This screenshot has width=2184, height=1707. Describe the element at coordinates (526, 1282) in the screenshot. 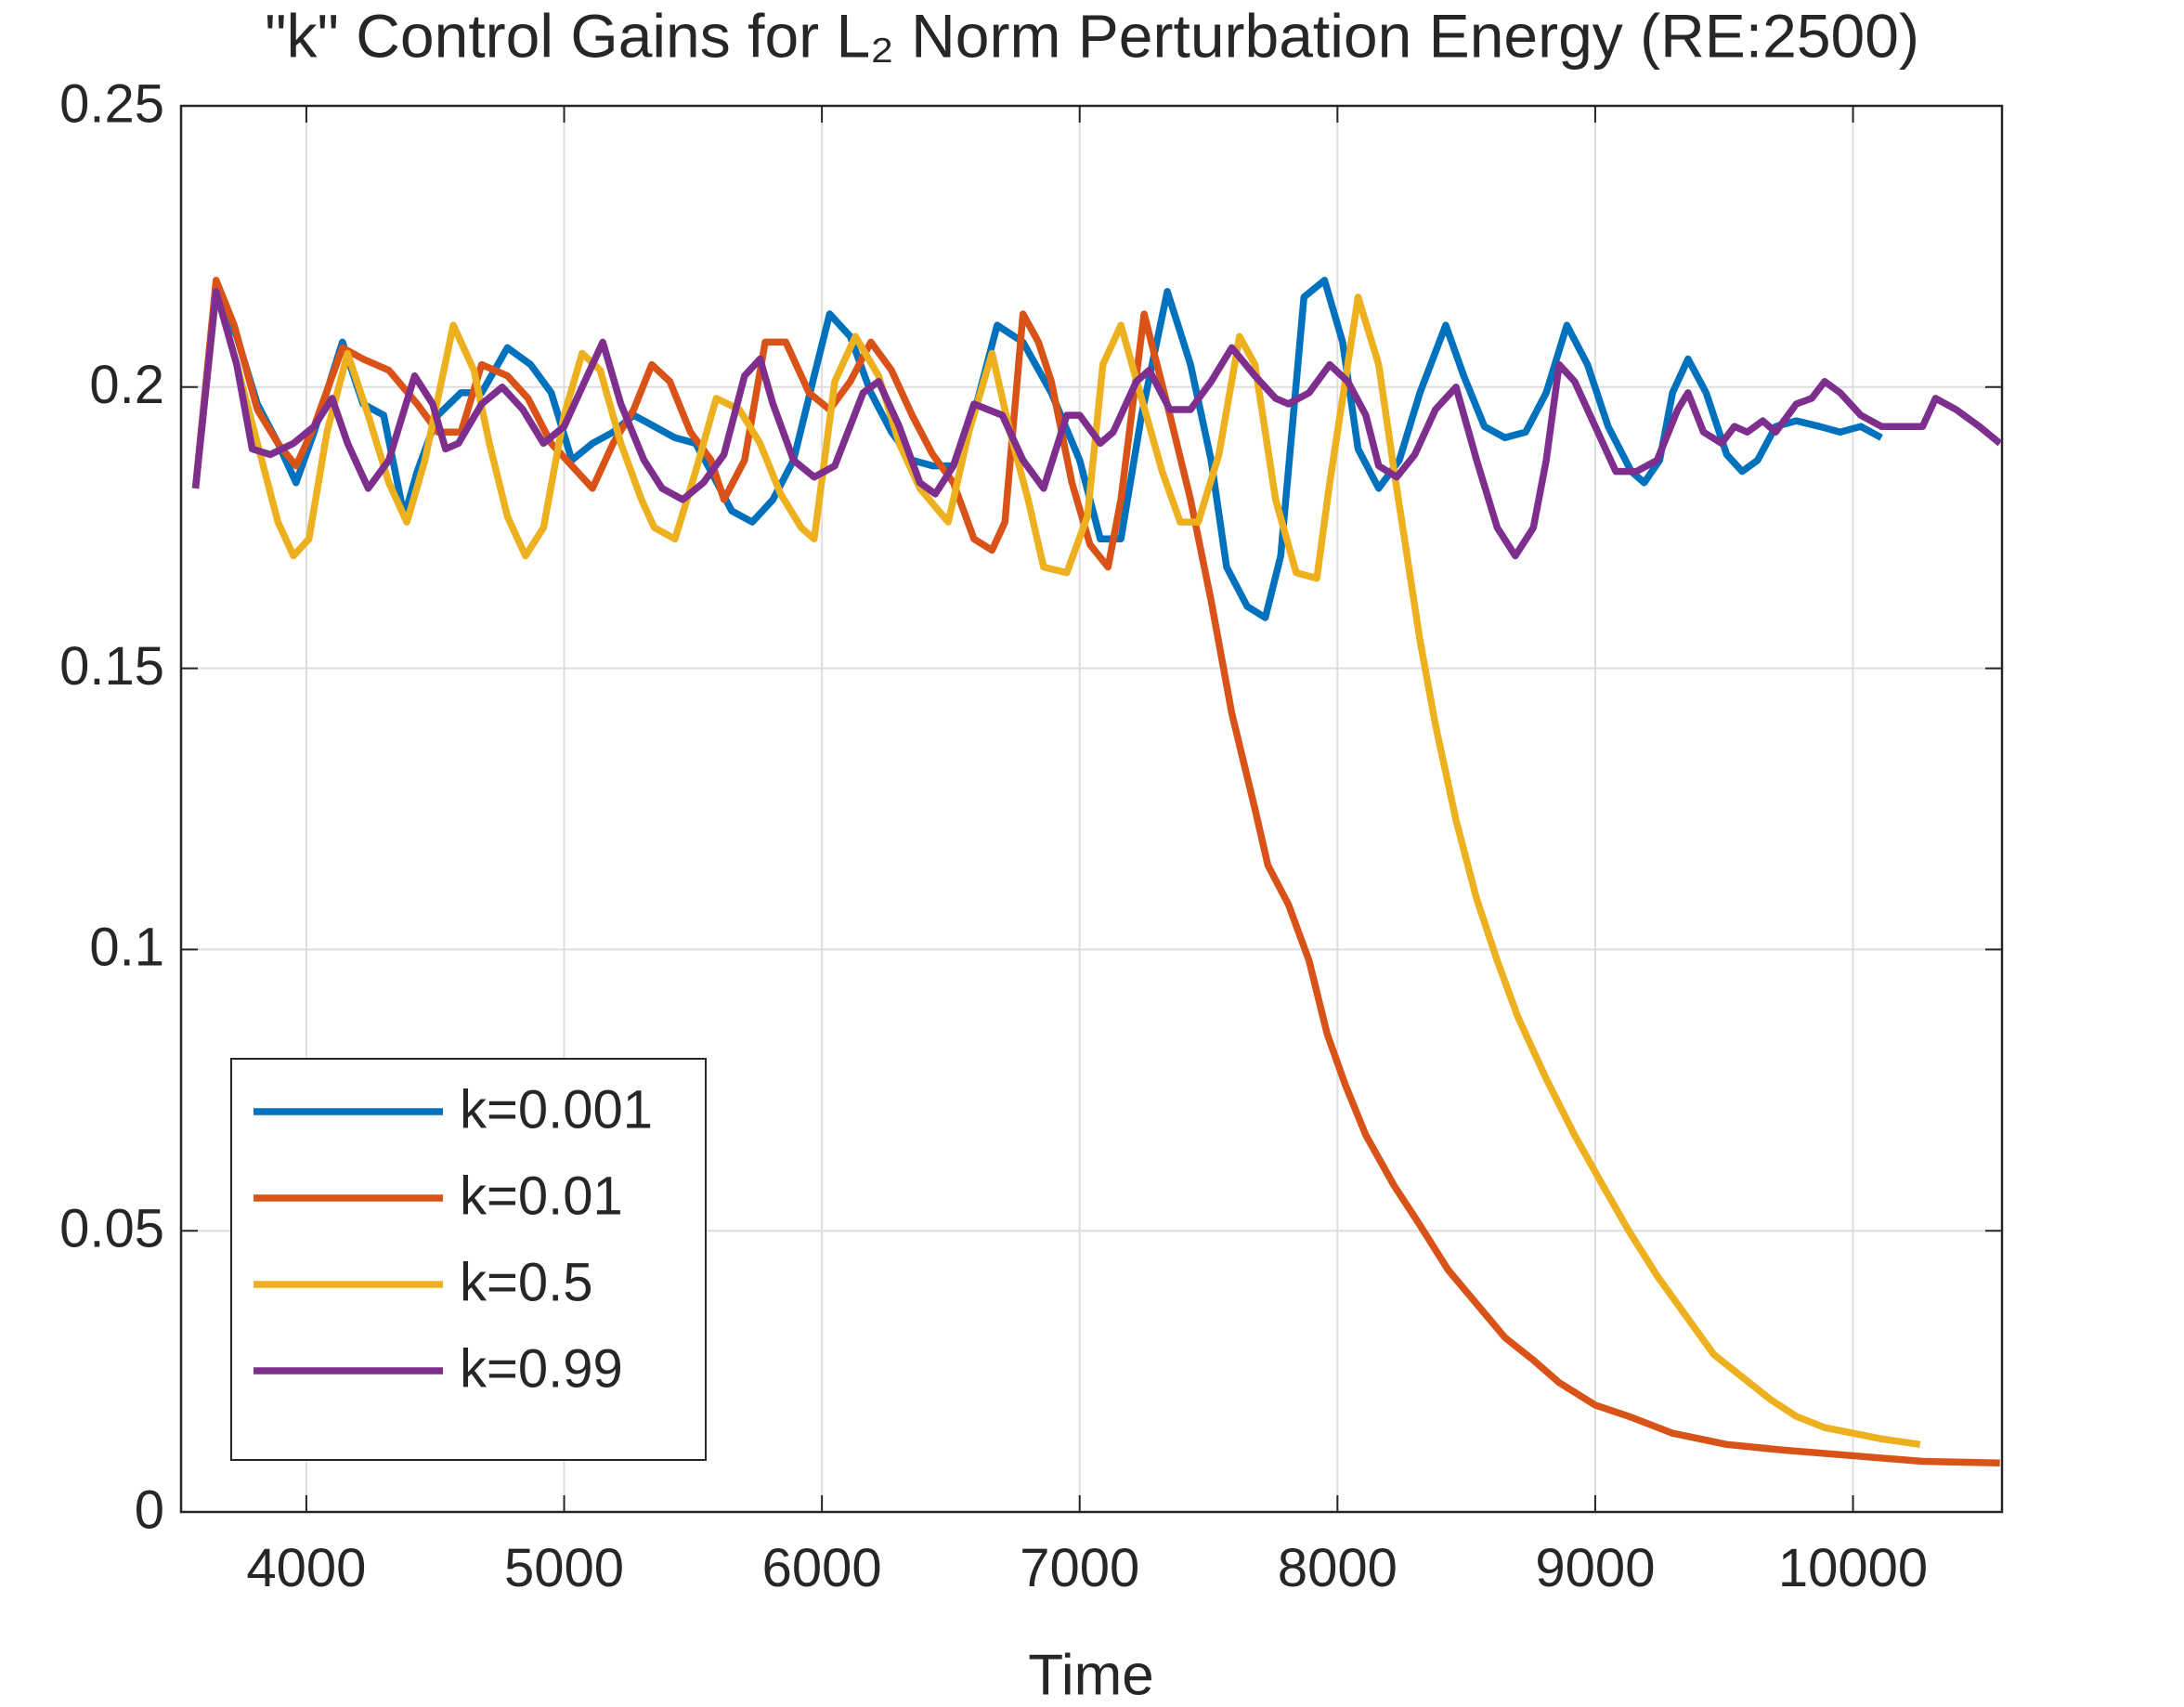

I see `legend-label: k=0.5` at that location.